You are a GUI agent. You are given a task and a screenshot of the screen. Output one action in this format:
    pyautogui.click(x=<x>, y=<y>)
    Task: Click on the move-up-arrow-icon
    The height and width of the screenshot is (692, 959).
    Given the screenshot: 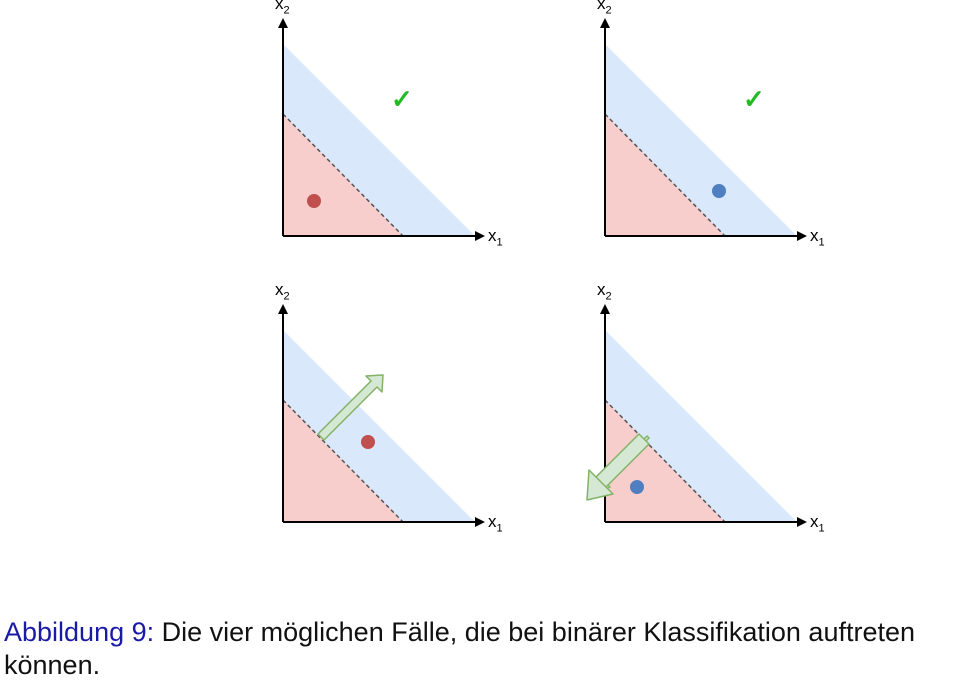 What is the action you would take?
    pyautogui.click(x=350, y=407)
    